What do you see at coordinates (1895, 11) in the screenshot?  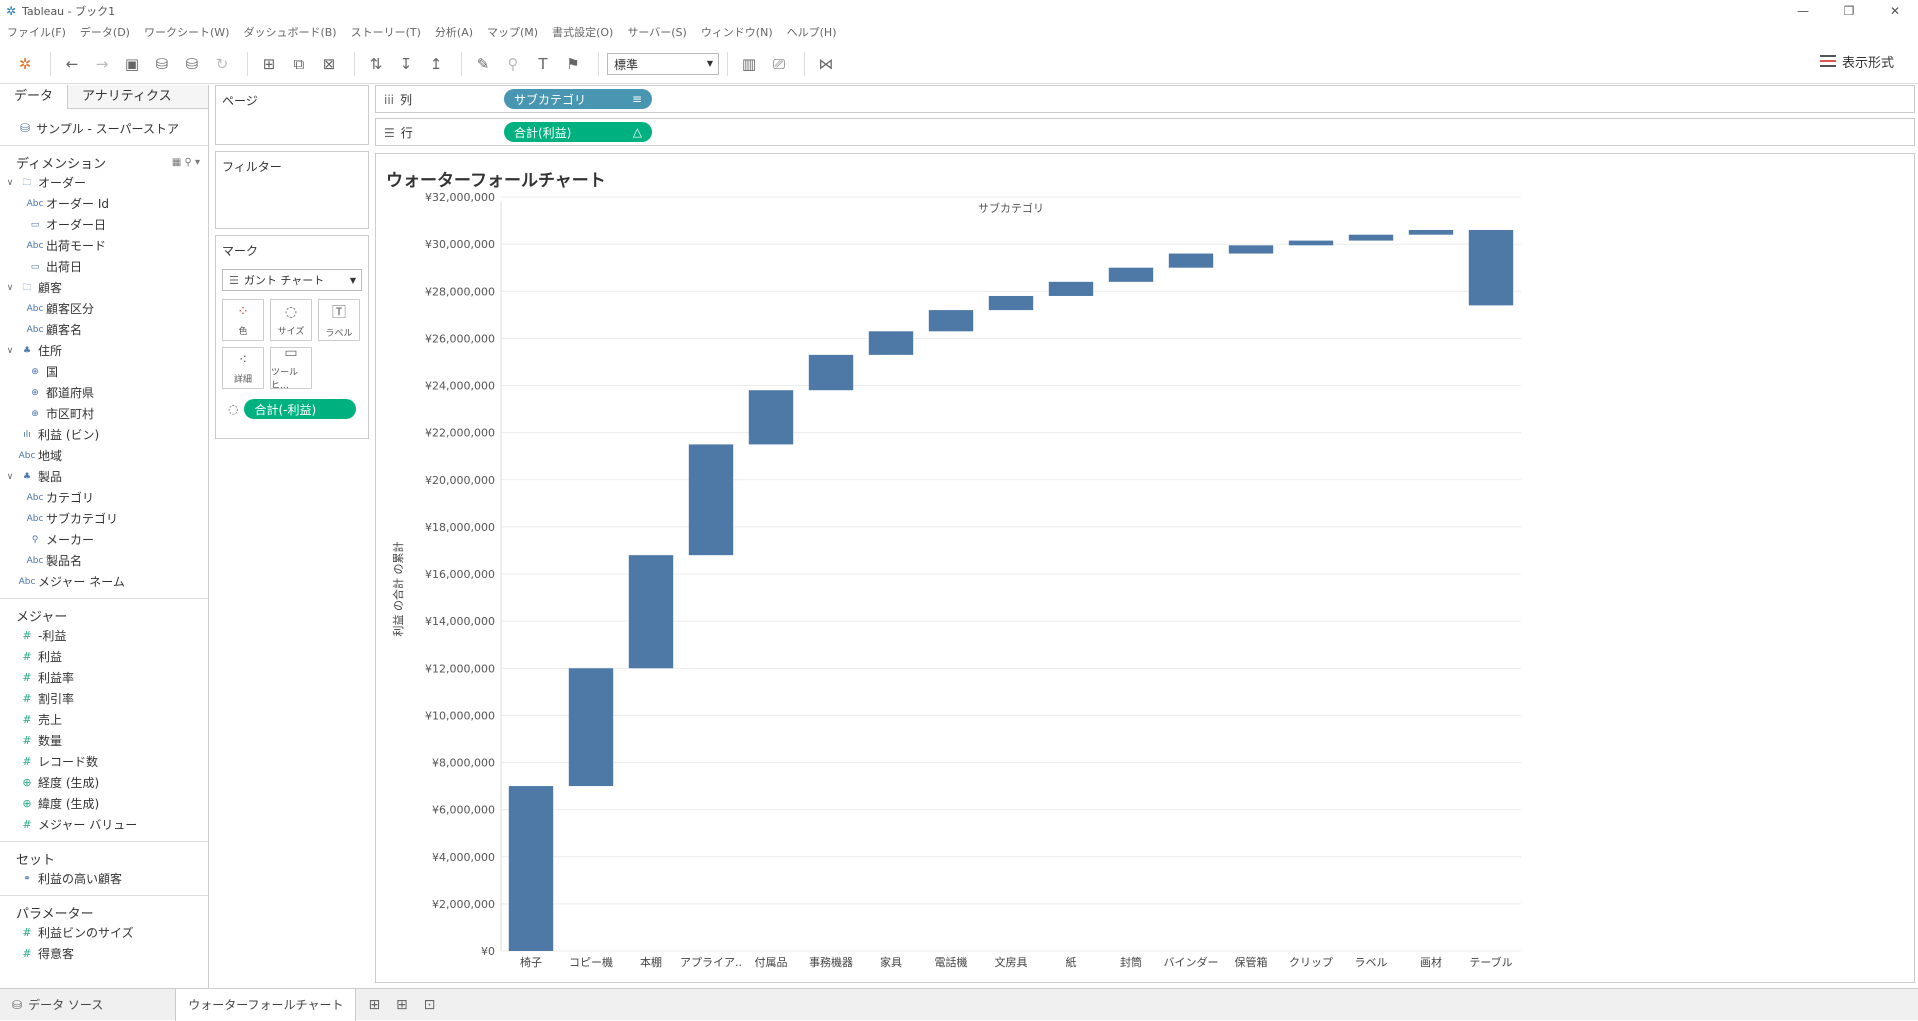 I see `close-icon: ✕` at bounding box center [1895, 11].